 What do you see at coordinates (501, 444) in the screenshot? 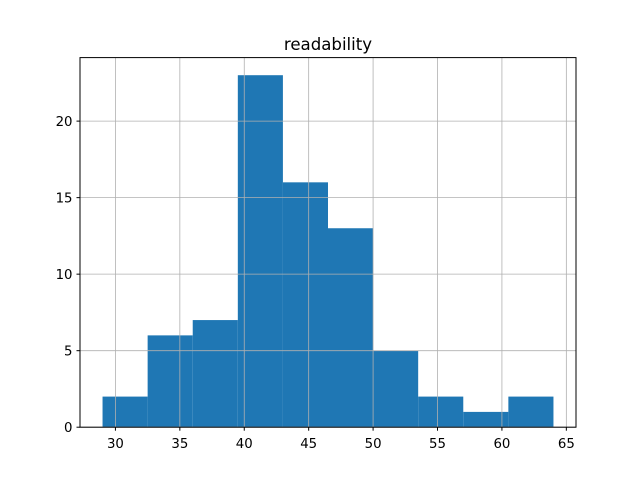
I see `x-tick-label: 60` at bounding box center [501, 444].